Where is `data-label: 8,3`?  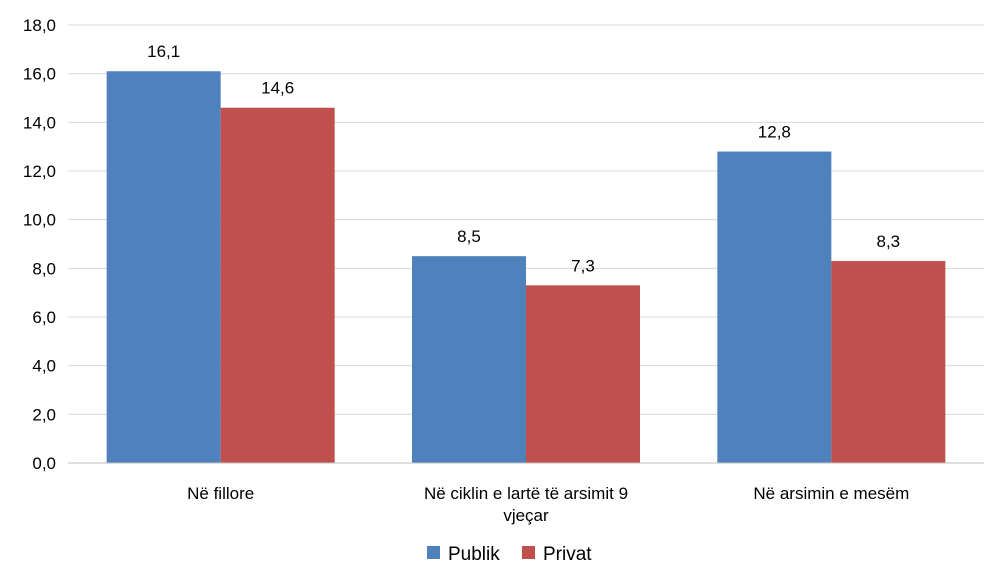
data-label: 8,3 is located at coordinates (889, 241).